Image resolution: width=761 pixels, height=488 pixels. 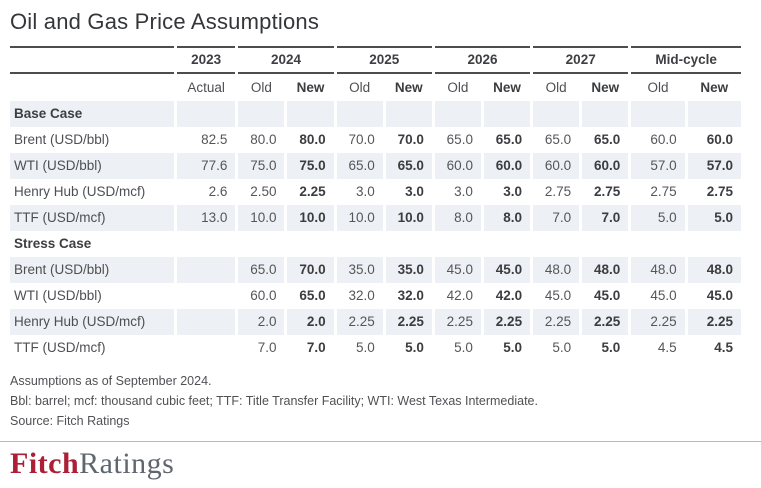 I want to click on year-header-mid-cycle: Mid-cycle, so click(x=686, y=60).